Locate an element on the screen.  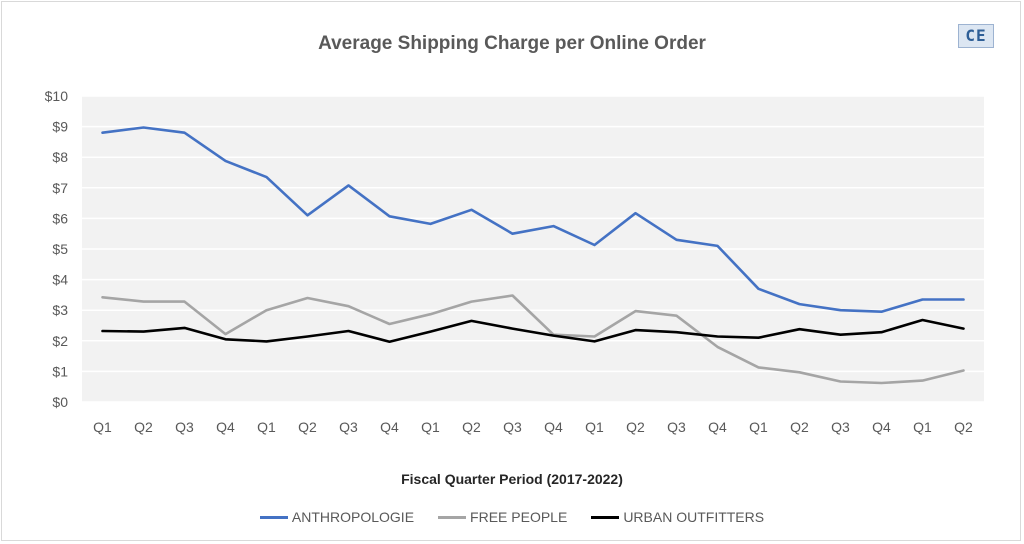
y-tick-label: $6 is located at coordinates (60, 218).